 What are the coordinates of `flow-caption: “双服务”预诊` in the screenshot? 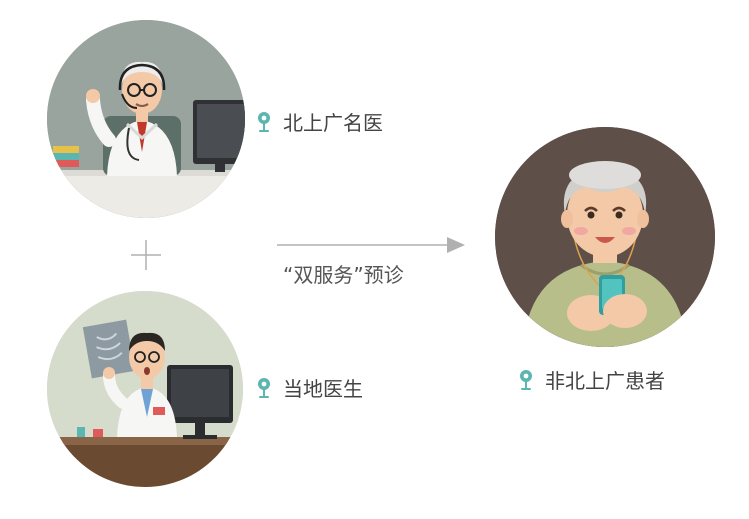 It's located at (343, 275).